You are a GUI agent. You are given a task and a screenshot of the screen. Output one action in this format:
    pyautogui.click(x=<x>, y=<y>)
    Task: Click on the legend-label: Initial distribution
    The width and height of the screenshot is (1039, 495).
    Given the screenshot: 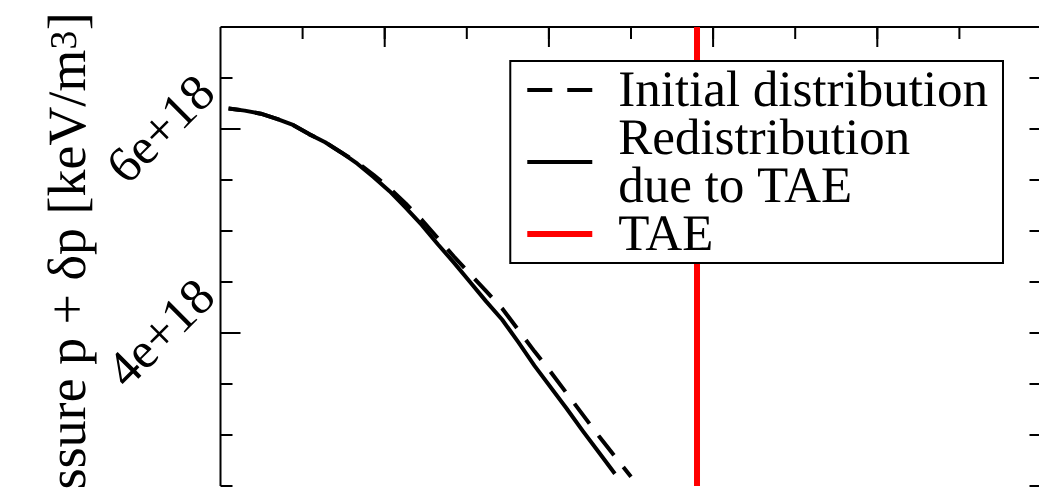 What is the action you would take?
    pyautogui.click(x=804, y=88)
    